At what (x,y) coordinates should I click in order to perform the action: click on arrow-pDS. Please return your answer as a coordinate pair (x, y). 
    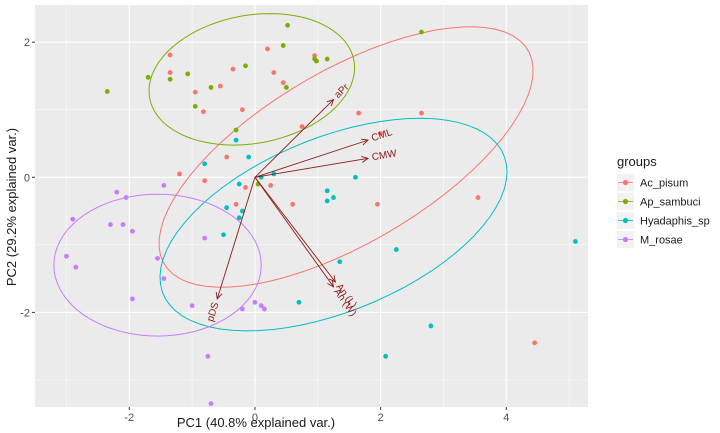
    Looking at the image, I should click on (236, 238).